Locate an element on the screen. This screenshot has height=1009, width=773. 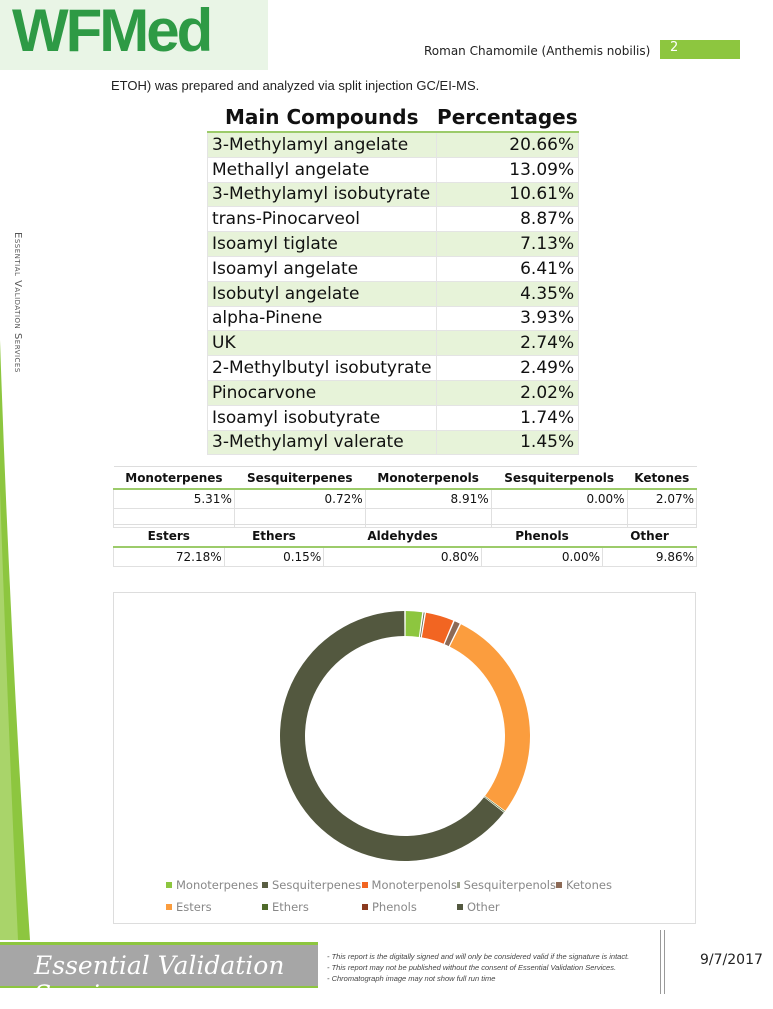
class-value: 9.86% is located at coordinates (649, 556).